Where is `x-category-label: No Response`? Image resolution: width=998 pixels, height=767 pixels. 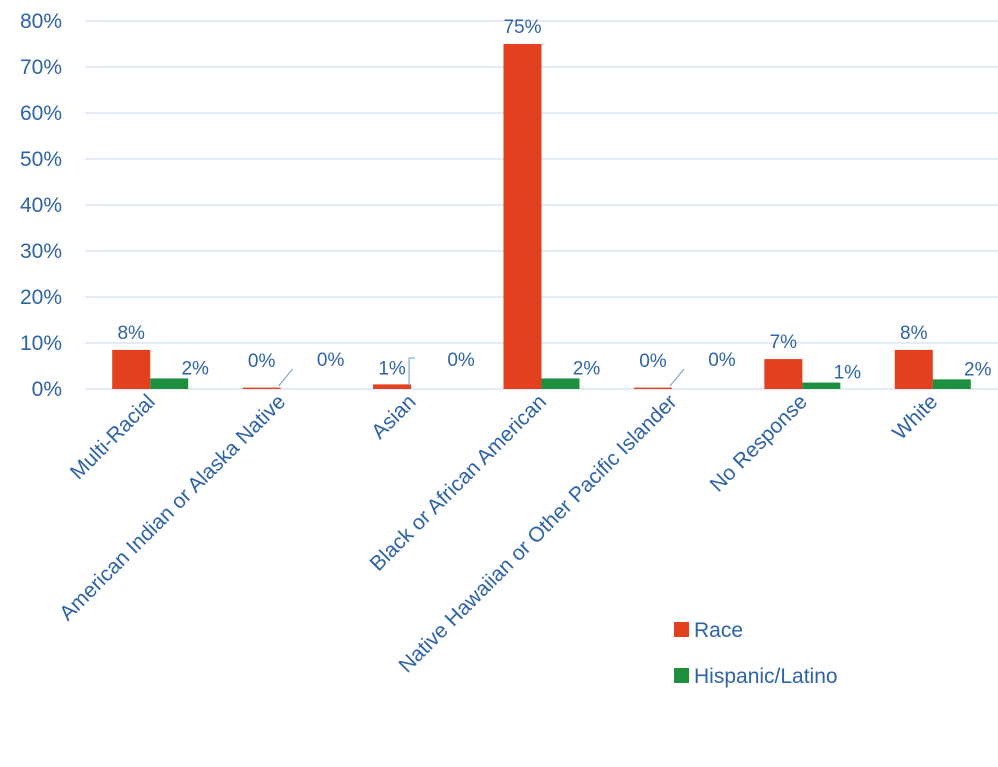 x-category-label: No Response is located at coordinates (759, 443).